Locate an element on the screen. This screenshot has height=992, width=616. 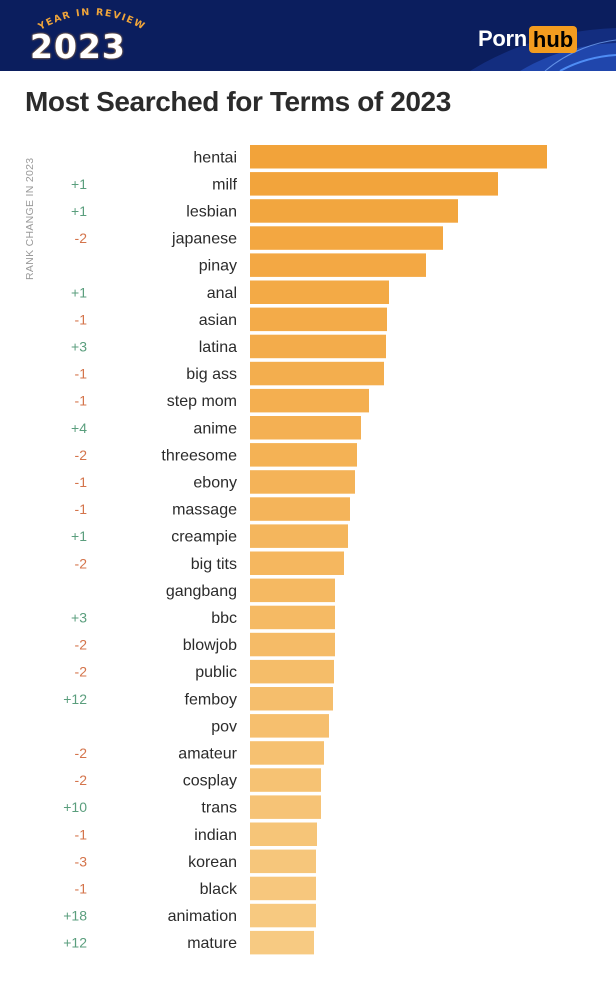
bar-latina is located at coordinates (318, 346).